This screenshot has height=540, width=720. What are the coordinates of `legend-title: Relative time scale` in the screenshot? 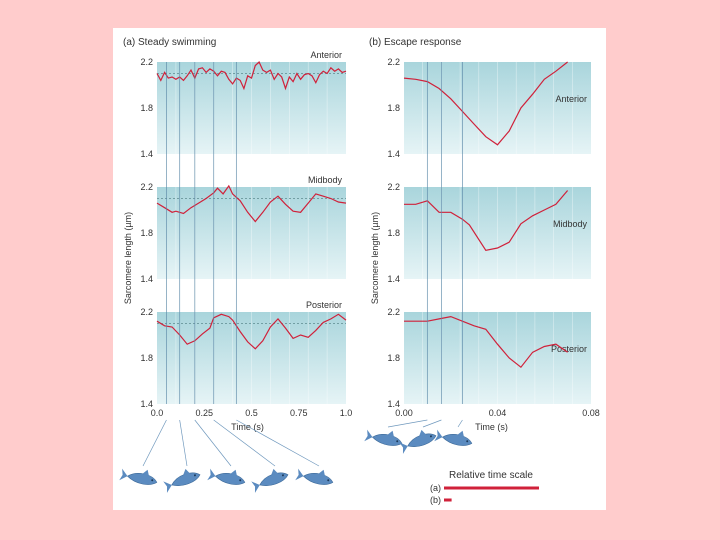 It's located at (491, 475).